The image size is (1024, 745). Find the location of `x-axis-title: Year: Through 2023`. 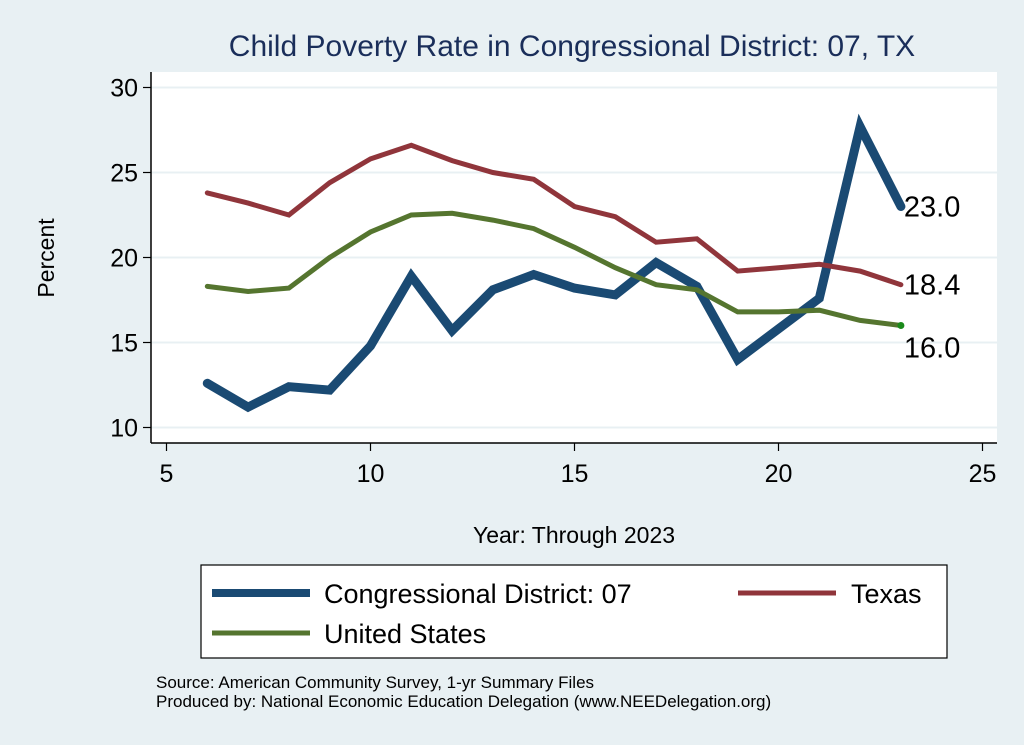

x-axis-title: Year: Through 2023 is located at coordinates (574, 535).